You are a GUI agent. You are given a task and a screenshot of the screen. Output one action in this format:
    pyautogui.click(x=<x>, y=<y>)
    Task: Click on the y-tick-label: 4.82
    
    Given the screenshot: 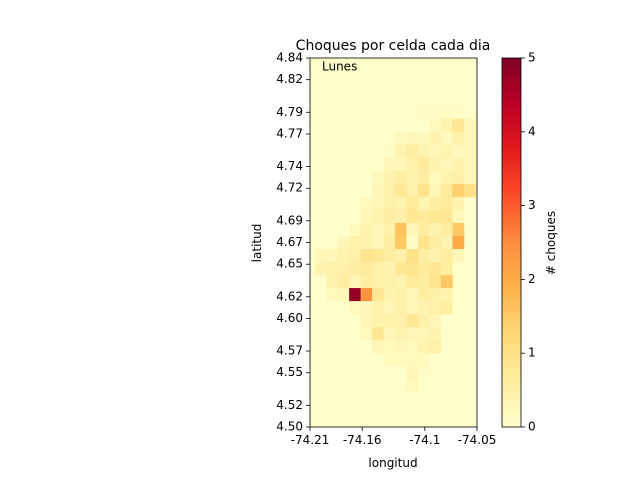 What is the action you would take?
    pyautogui.click(x=289, y=79)
    